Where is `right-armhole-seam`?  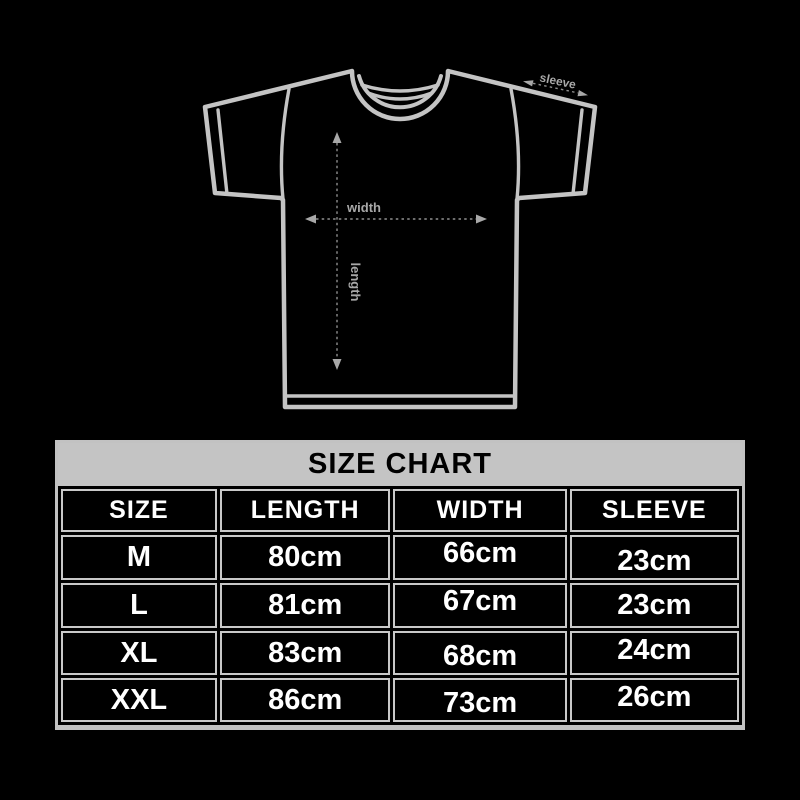
right-armhole-seam is located at coordinates (515, 144).